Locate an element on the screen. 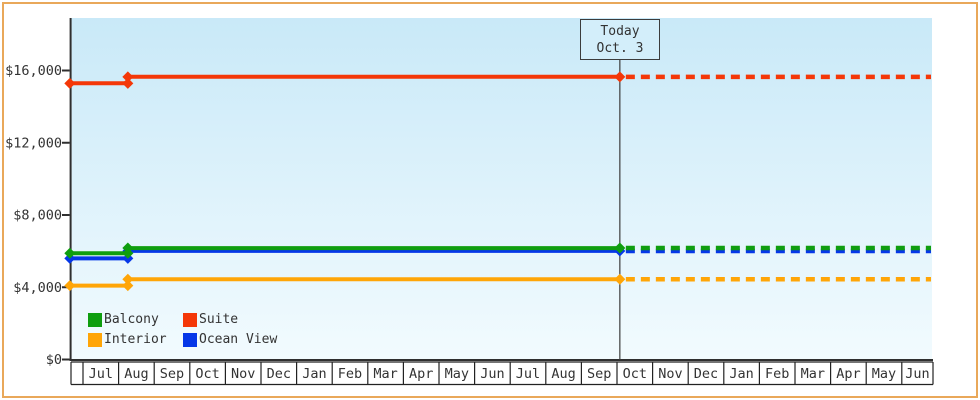 This screenshot has width=980, height=400. legend-item-balcony: Balcony is located at coordinates (135, 319).